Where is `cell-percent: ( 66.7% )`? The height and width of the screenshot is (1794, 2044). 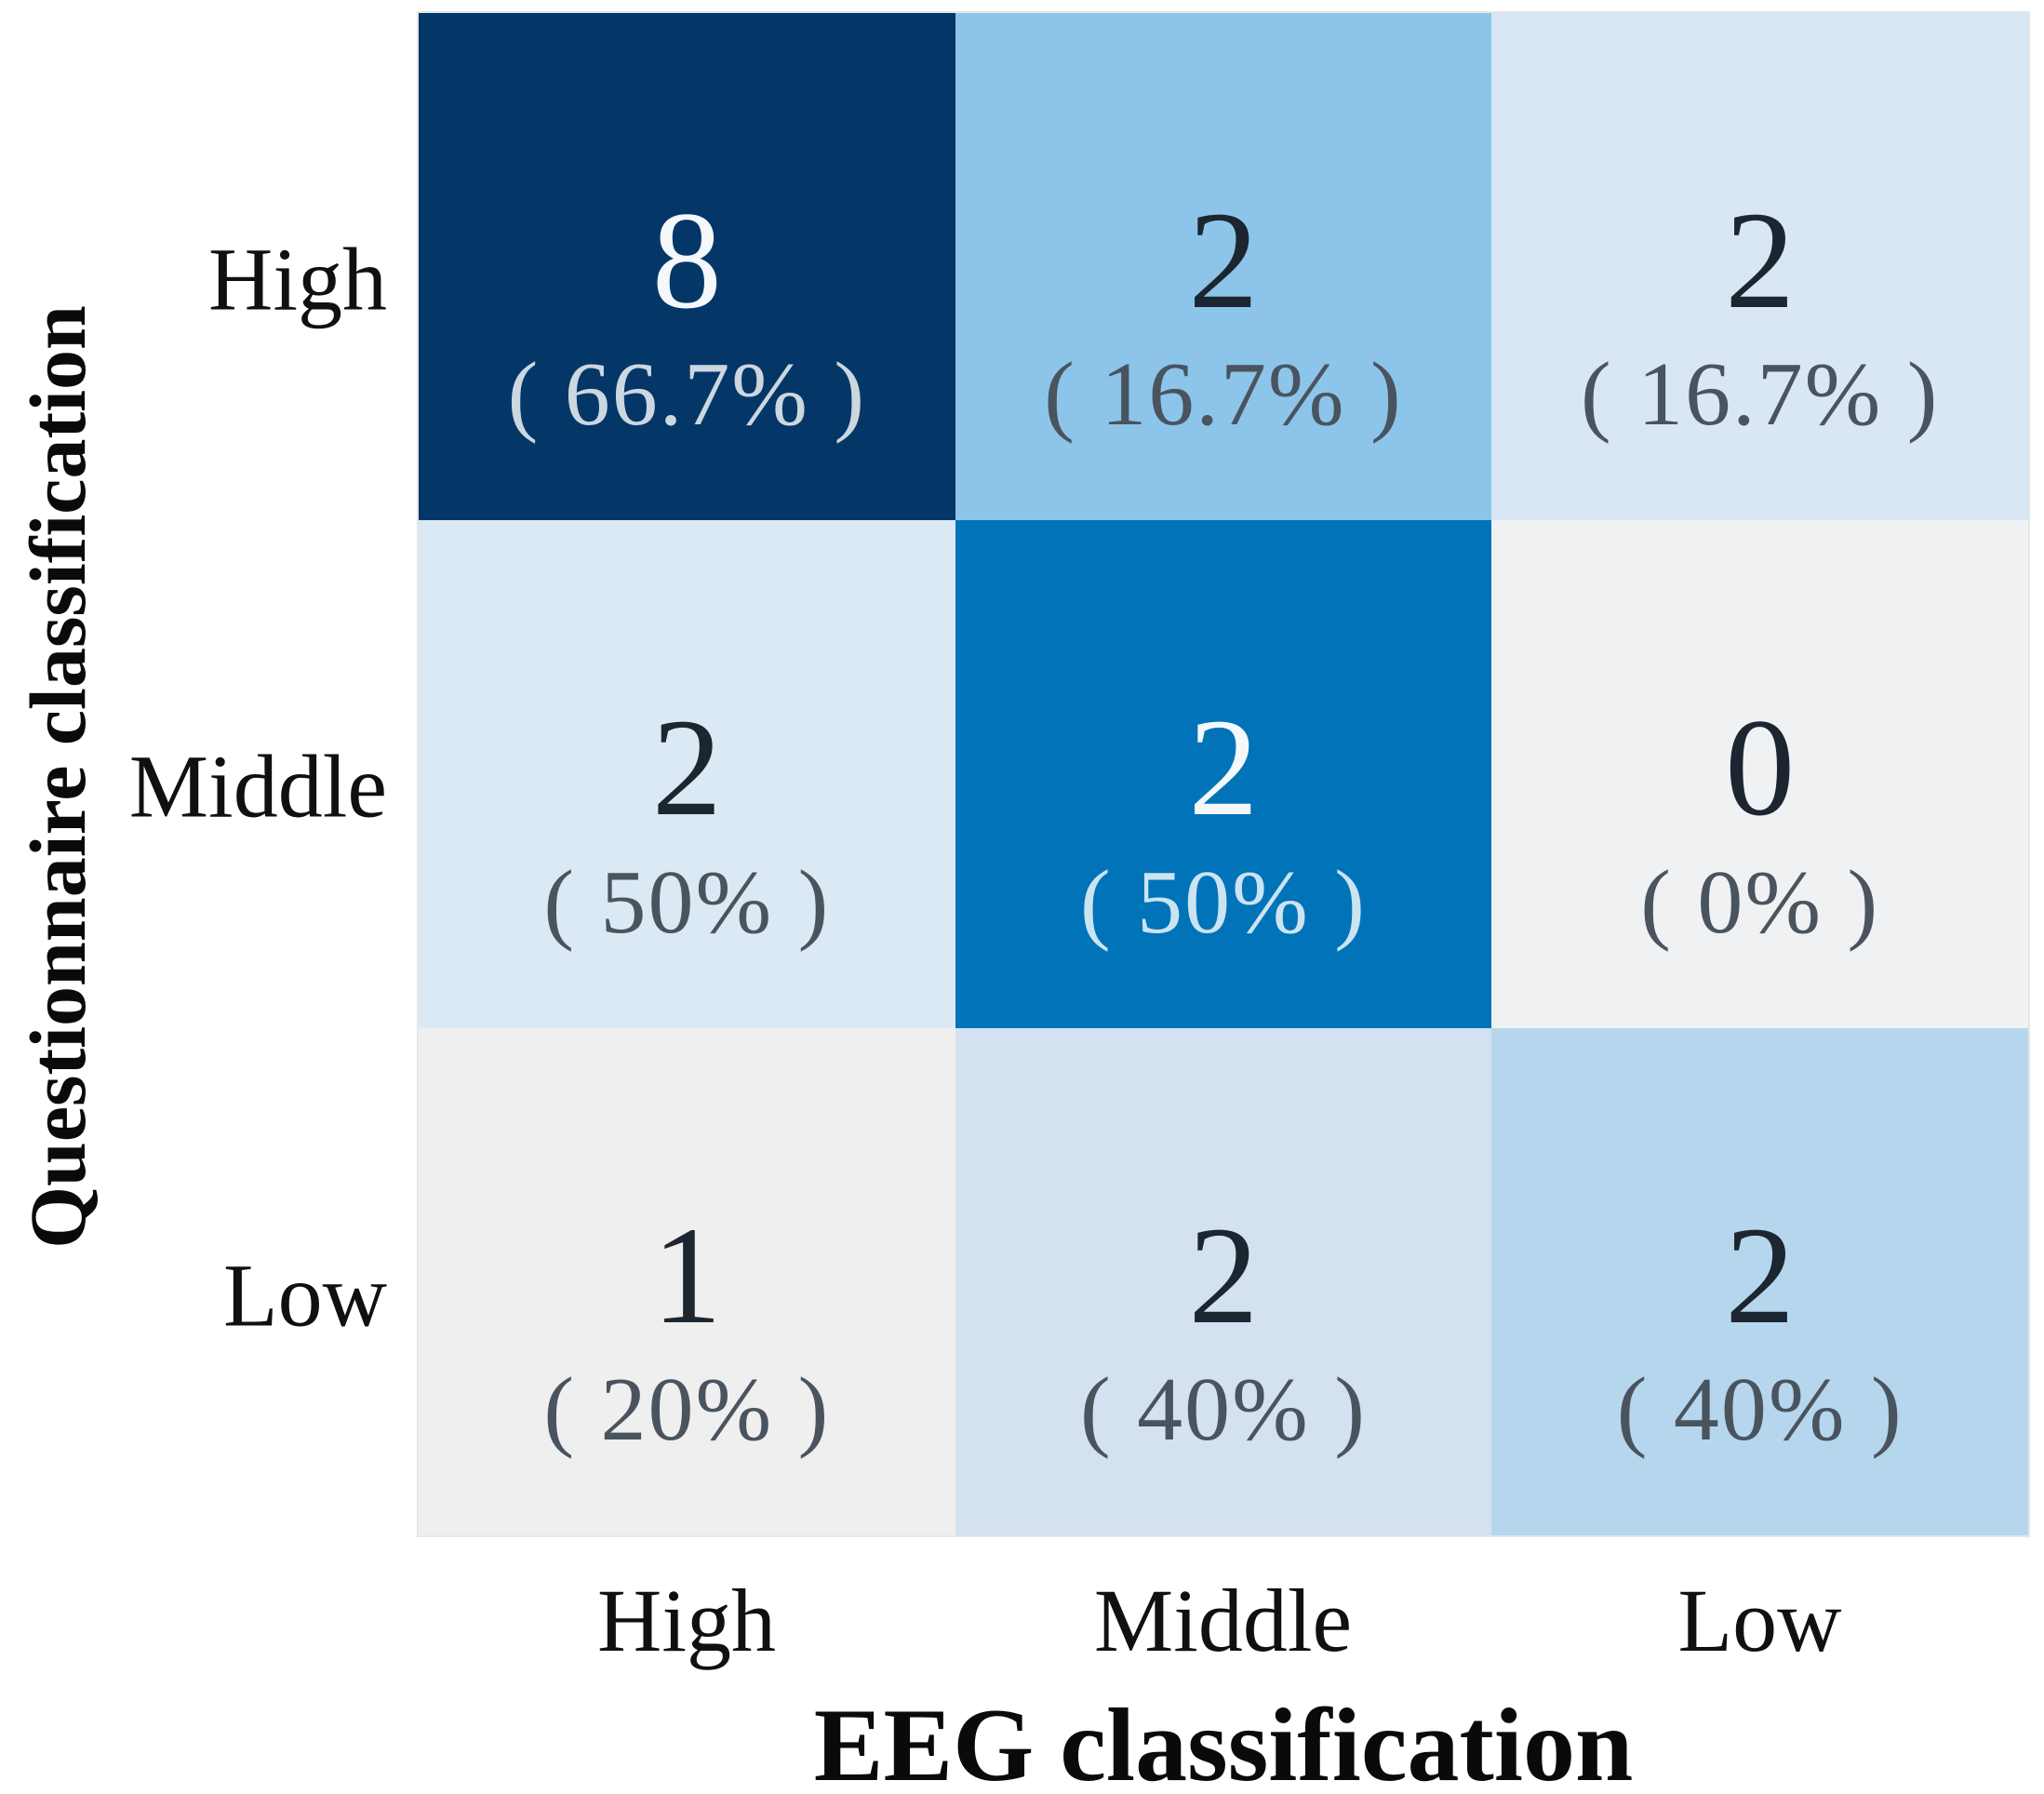 cell-percent: ( 66.7% ) is located at coordinates (687, 395).